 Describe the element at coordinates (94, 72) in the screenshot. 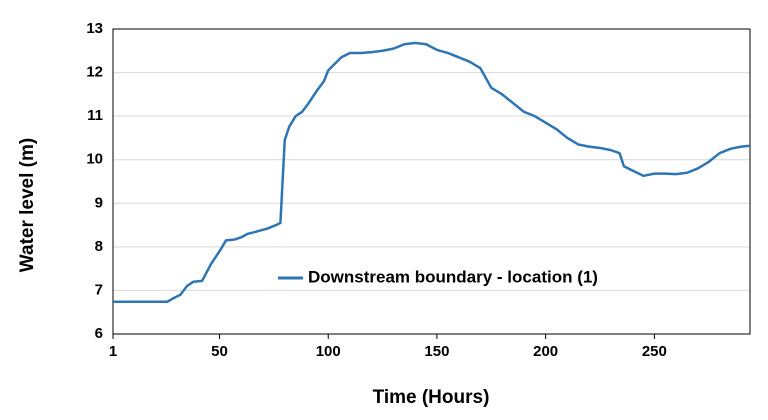

I see `y-tick-label: 12` at that location.